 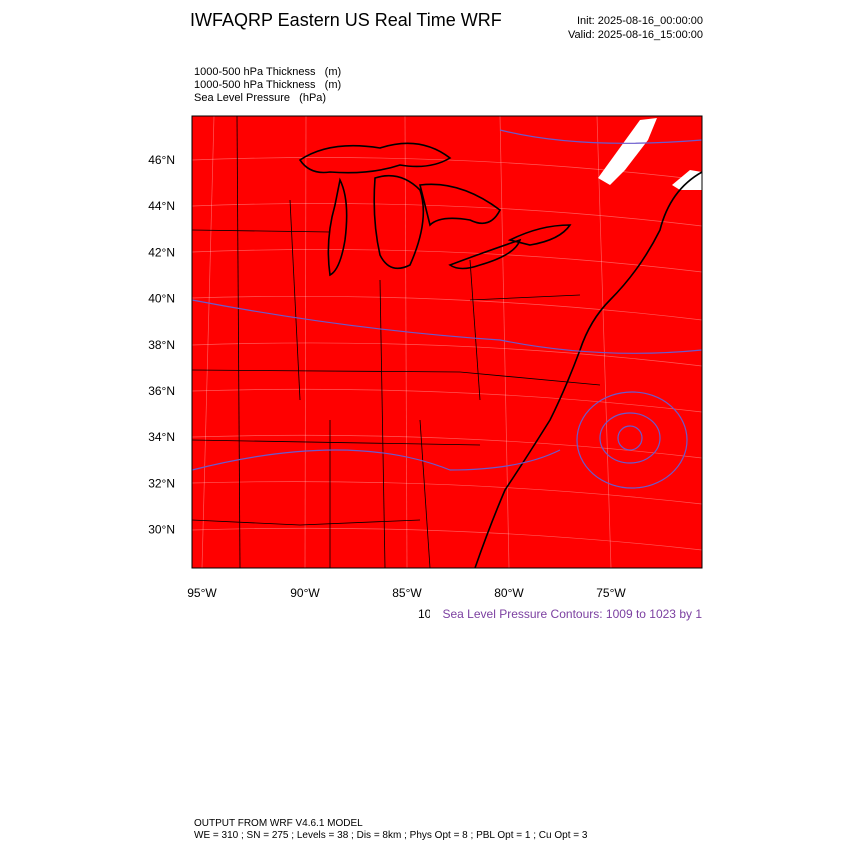 I want to click on lat-label: 30°N, so click(x=161, y=530).